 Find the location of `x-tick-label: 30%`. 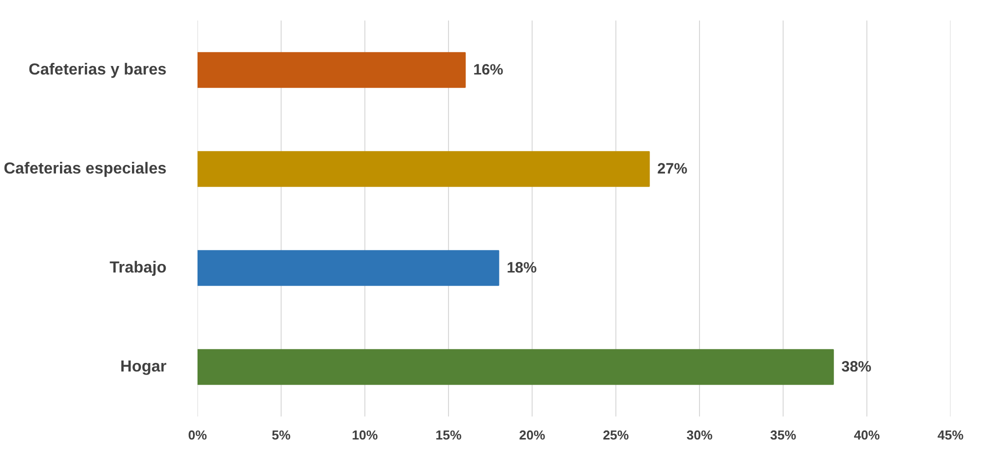

x-tick-label: 30% is located at coordinates (699, 435).